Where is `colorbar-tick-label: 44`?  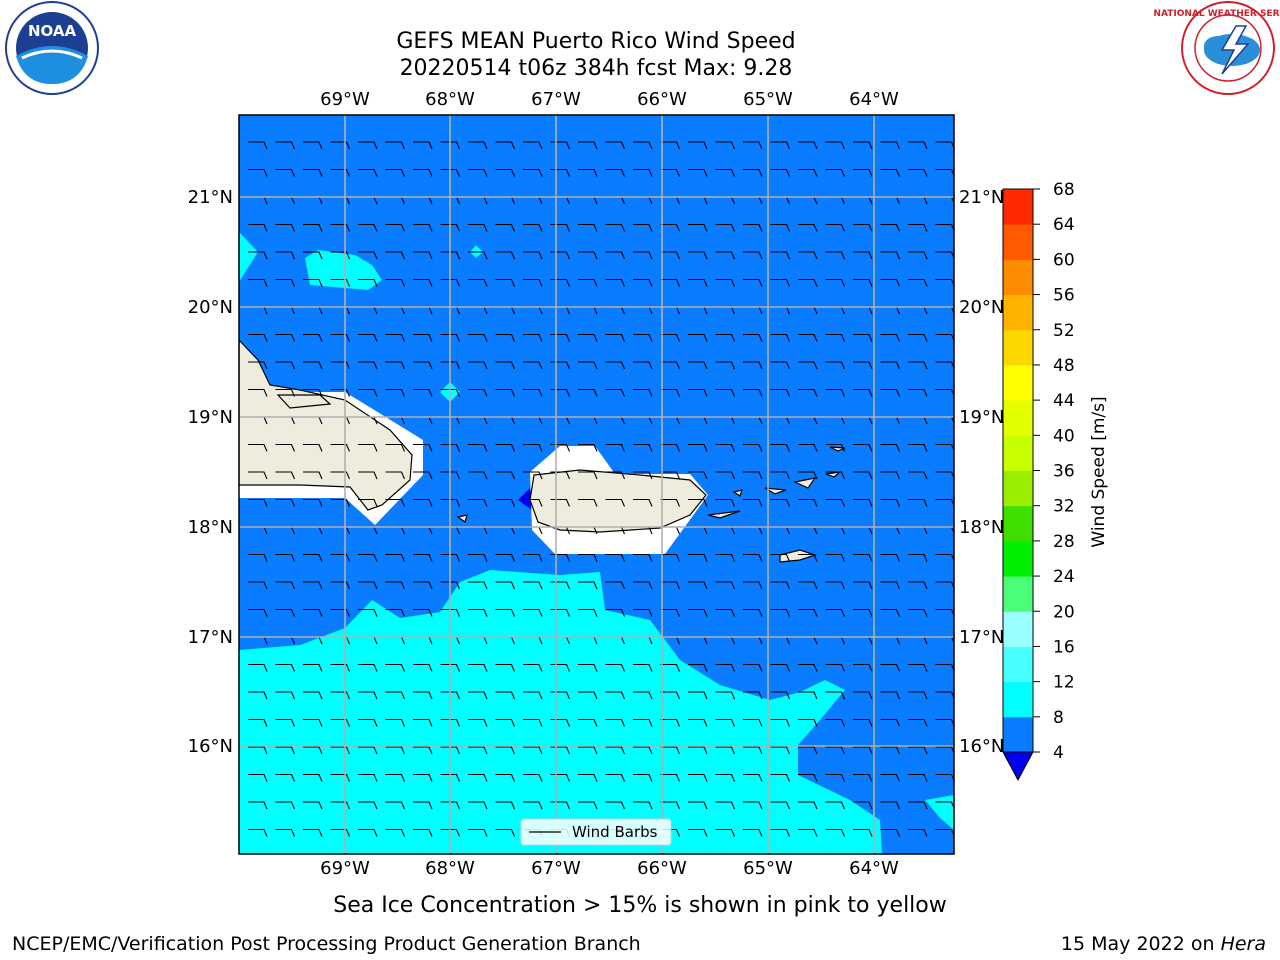 colorbar-tick-label: 44 is located at coordinates (1064, 401).